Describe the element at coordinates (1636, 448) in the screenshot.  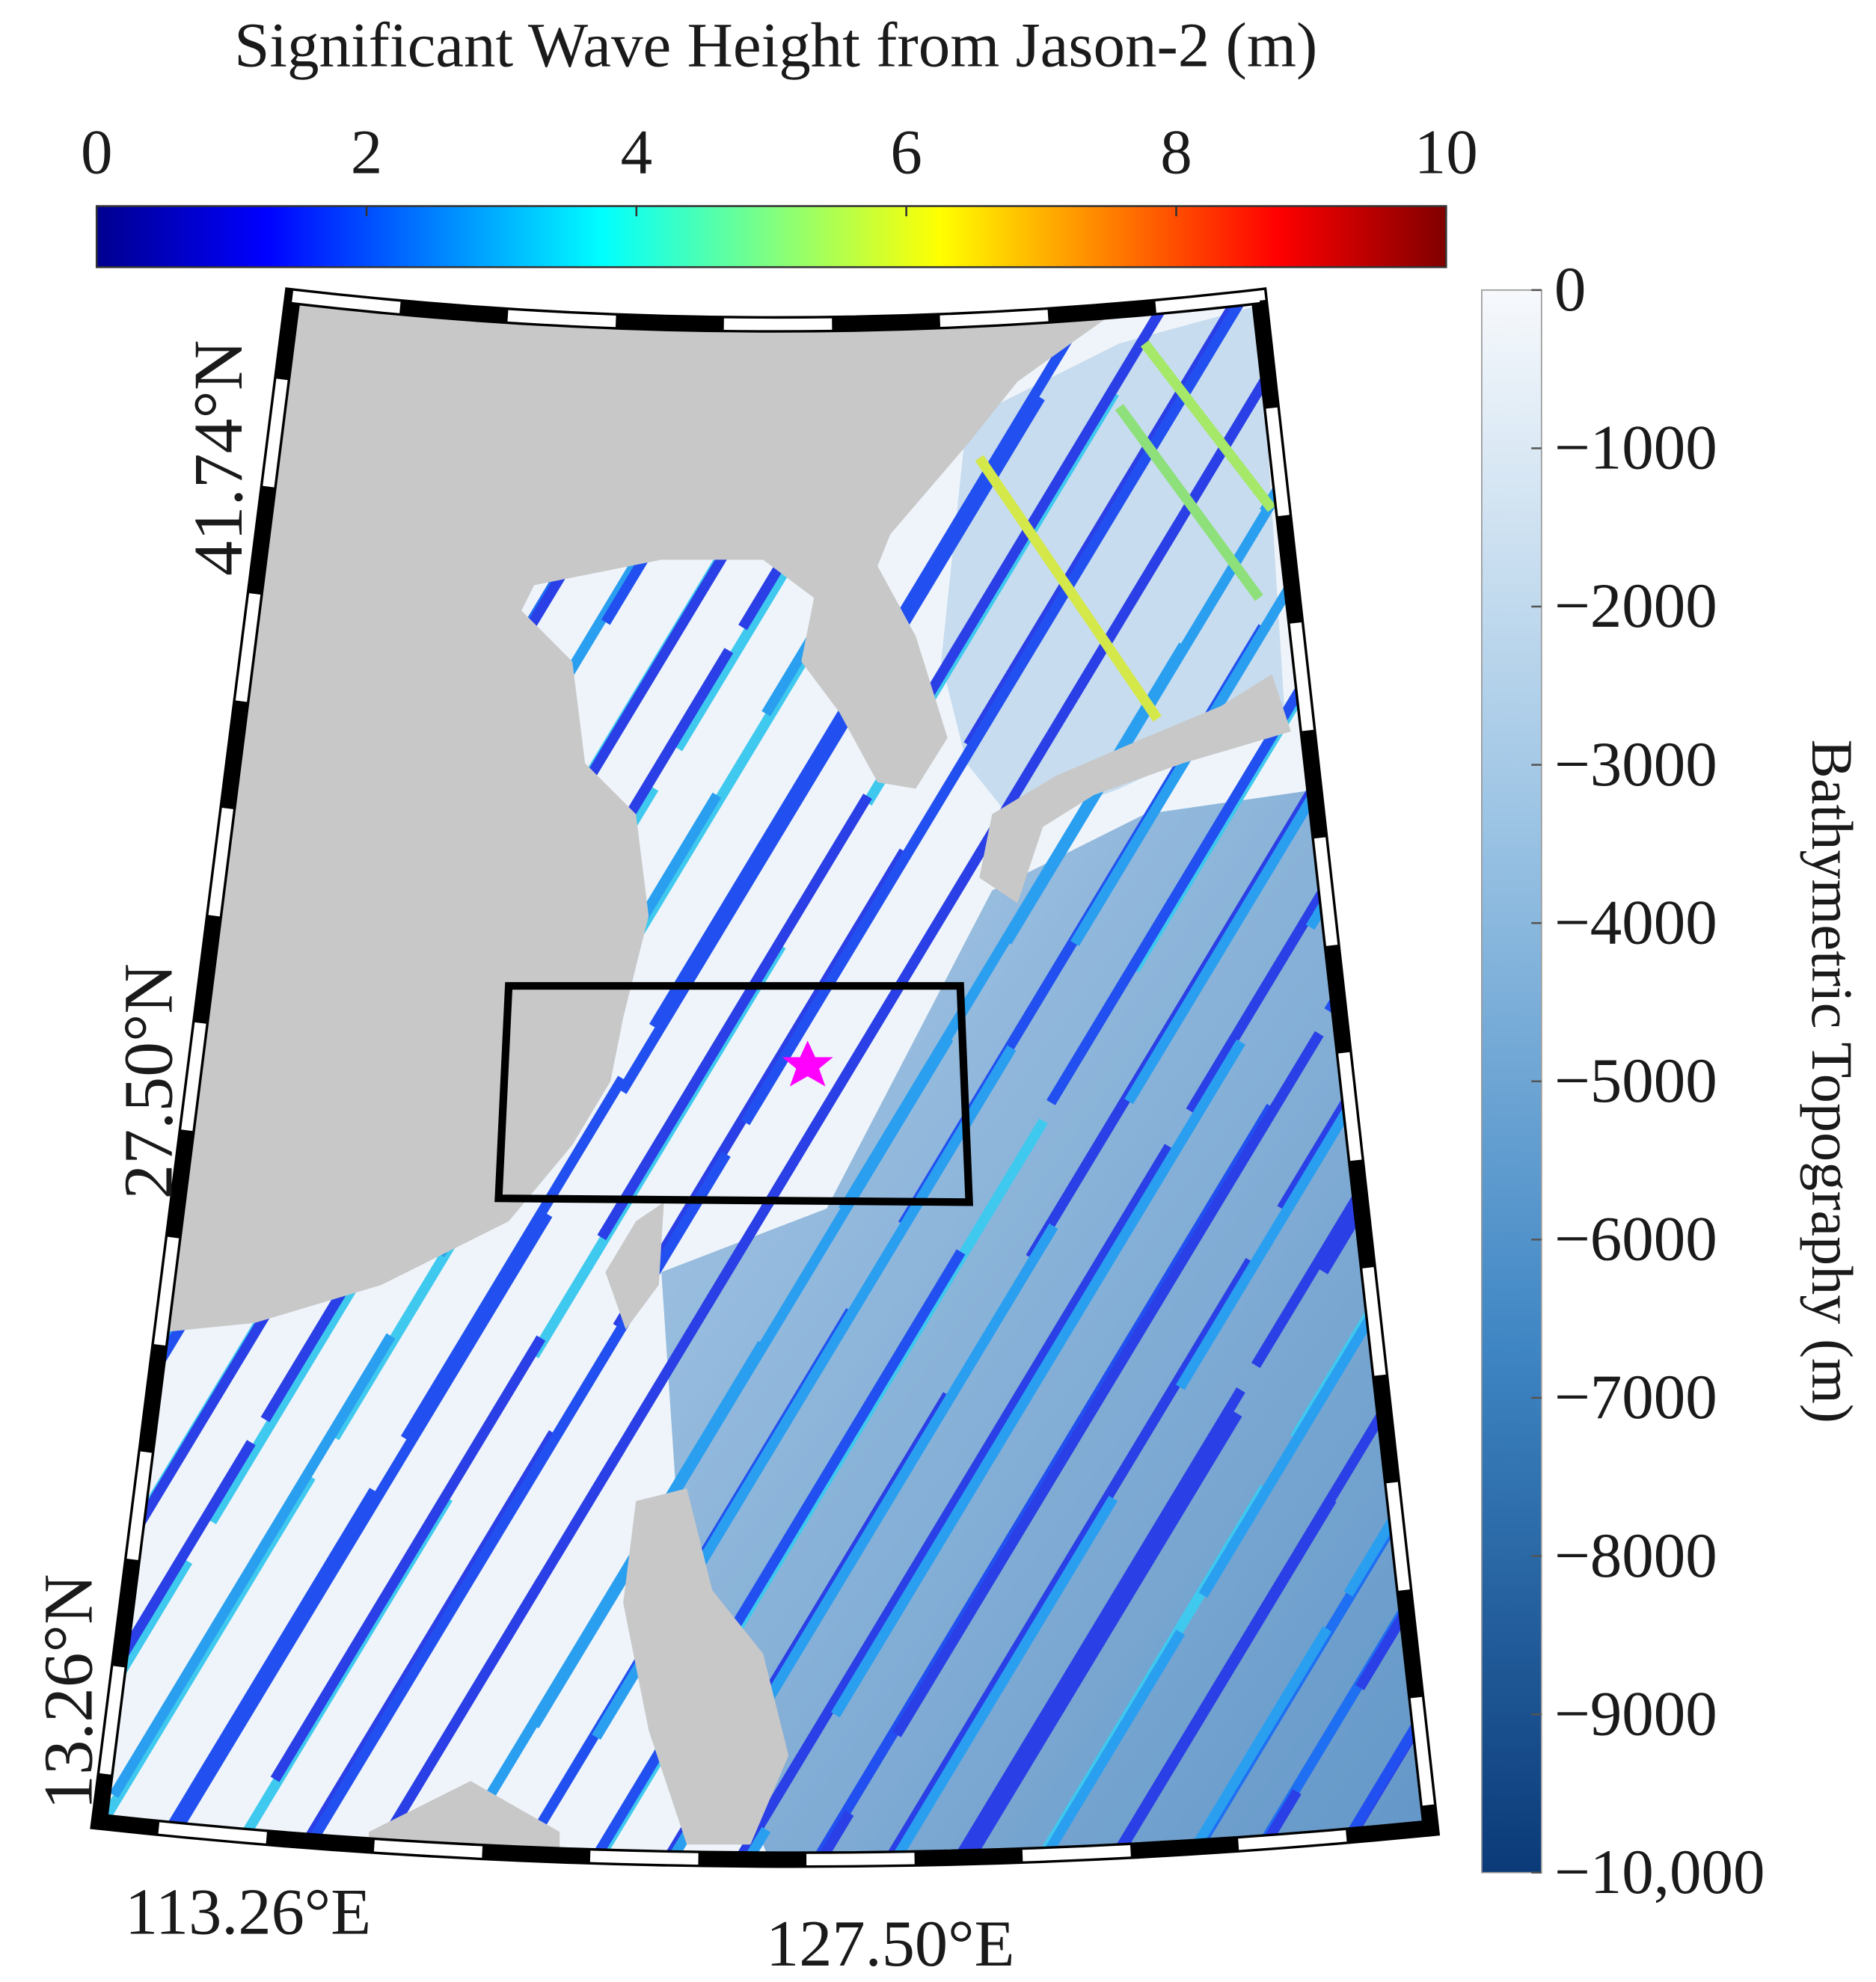
I see `bathymetry-tick-label: −1000` at that location.